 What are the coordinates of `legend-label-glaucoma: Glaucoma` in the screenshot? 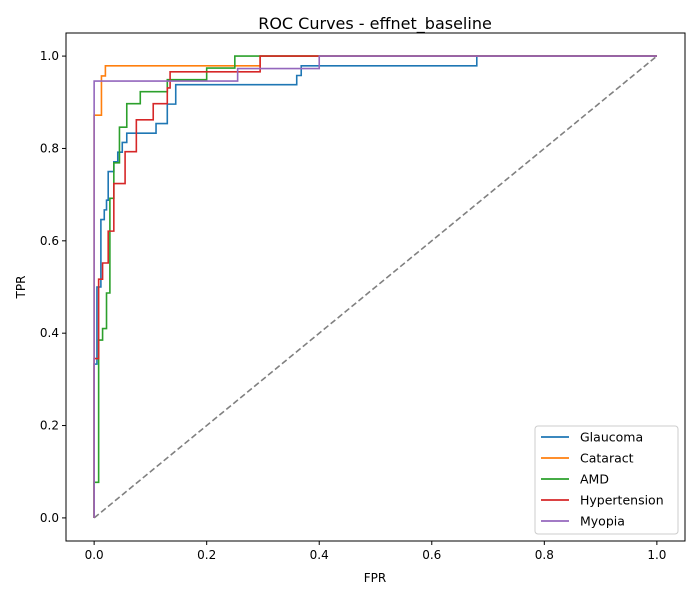 It's located at (611, 437).